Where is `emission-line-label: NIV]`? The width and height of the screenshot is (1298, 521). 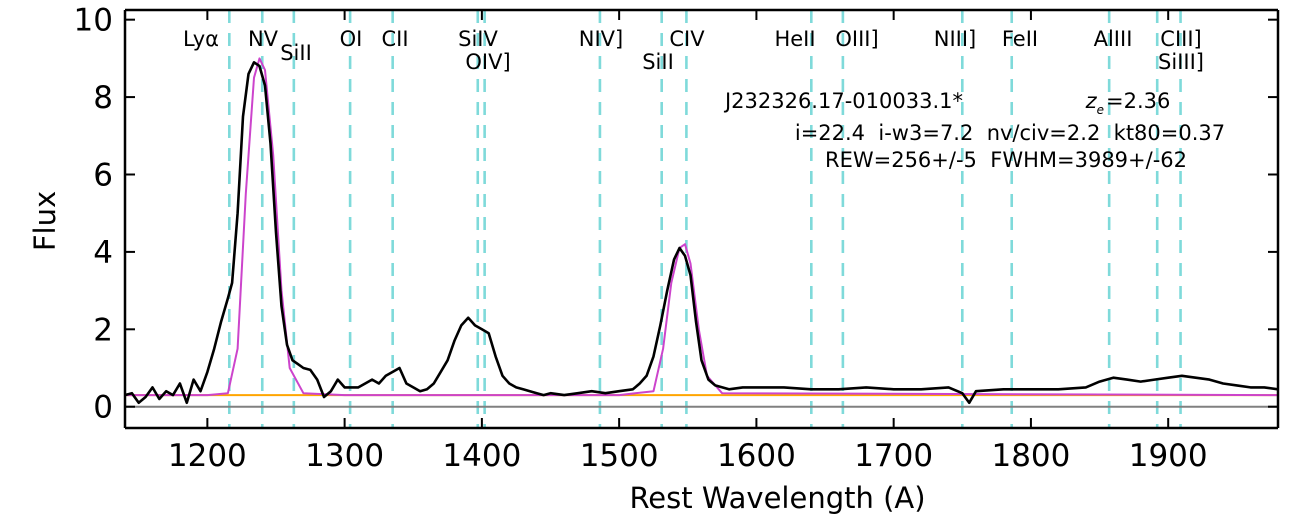
emission-line-label: NIV] is located at coordinates (601, 39).